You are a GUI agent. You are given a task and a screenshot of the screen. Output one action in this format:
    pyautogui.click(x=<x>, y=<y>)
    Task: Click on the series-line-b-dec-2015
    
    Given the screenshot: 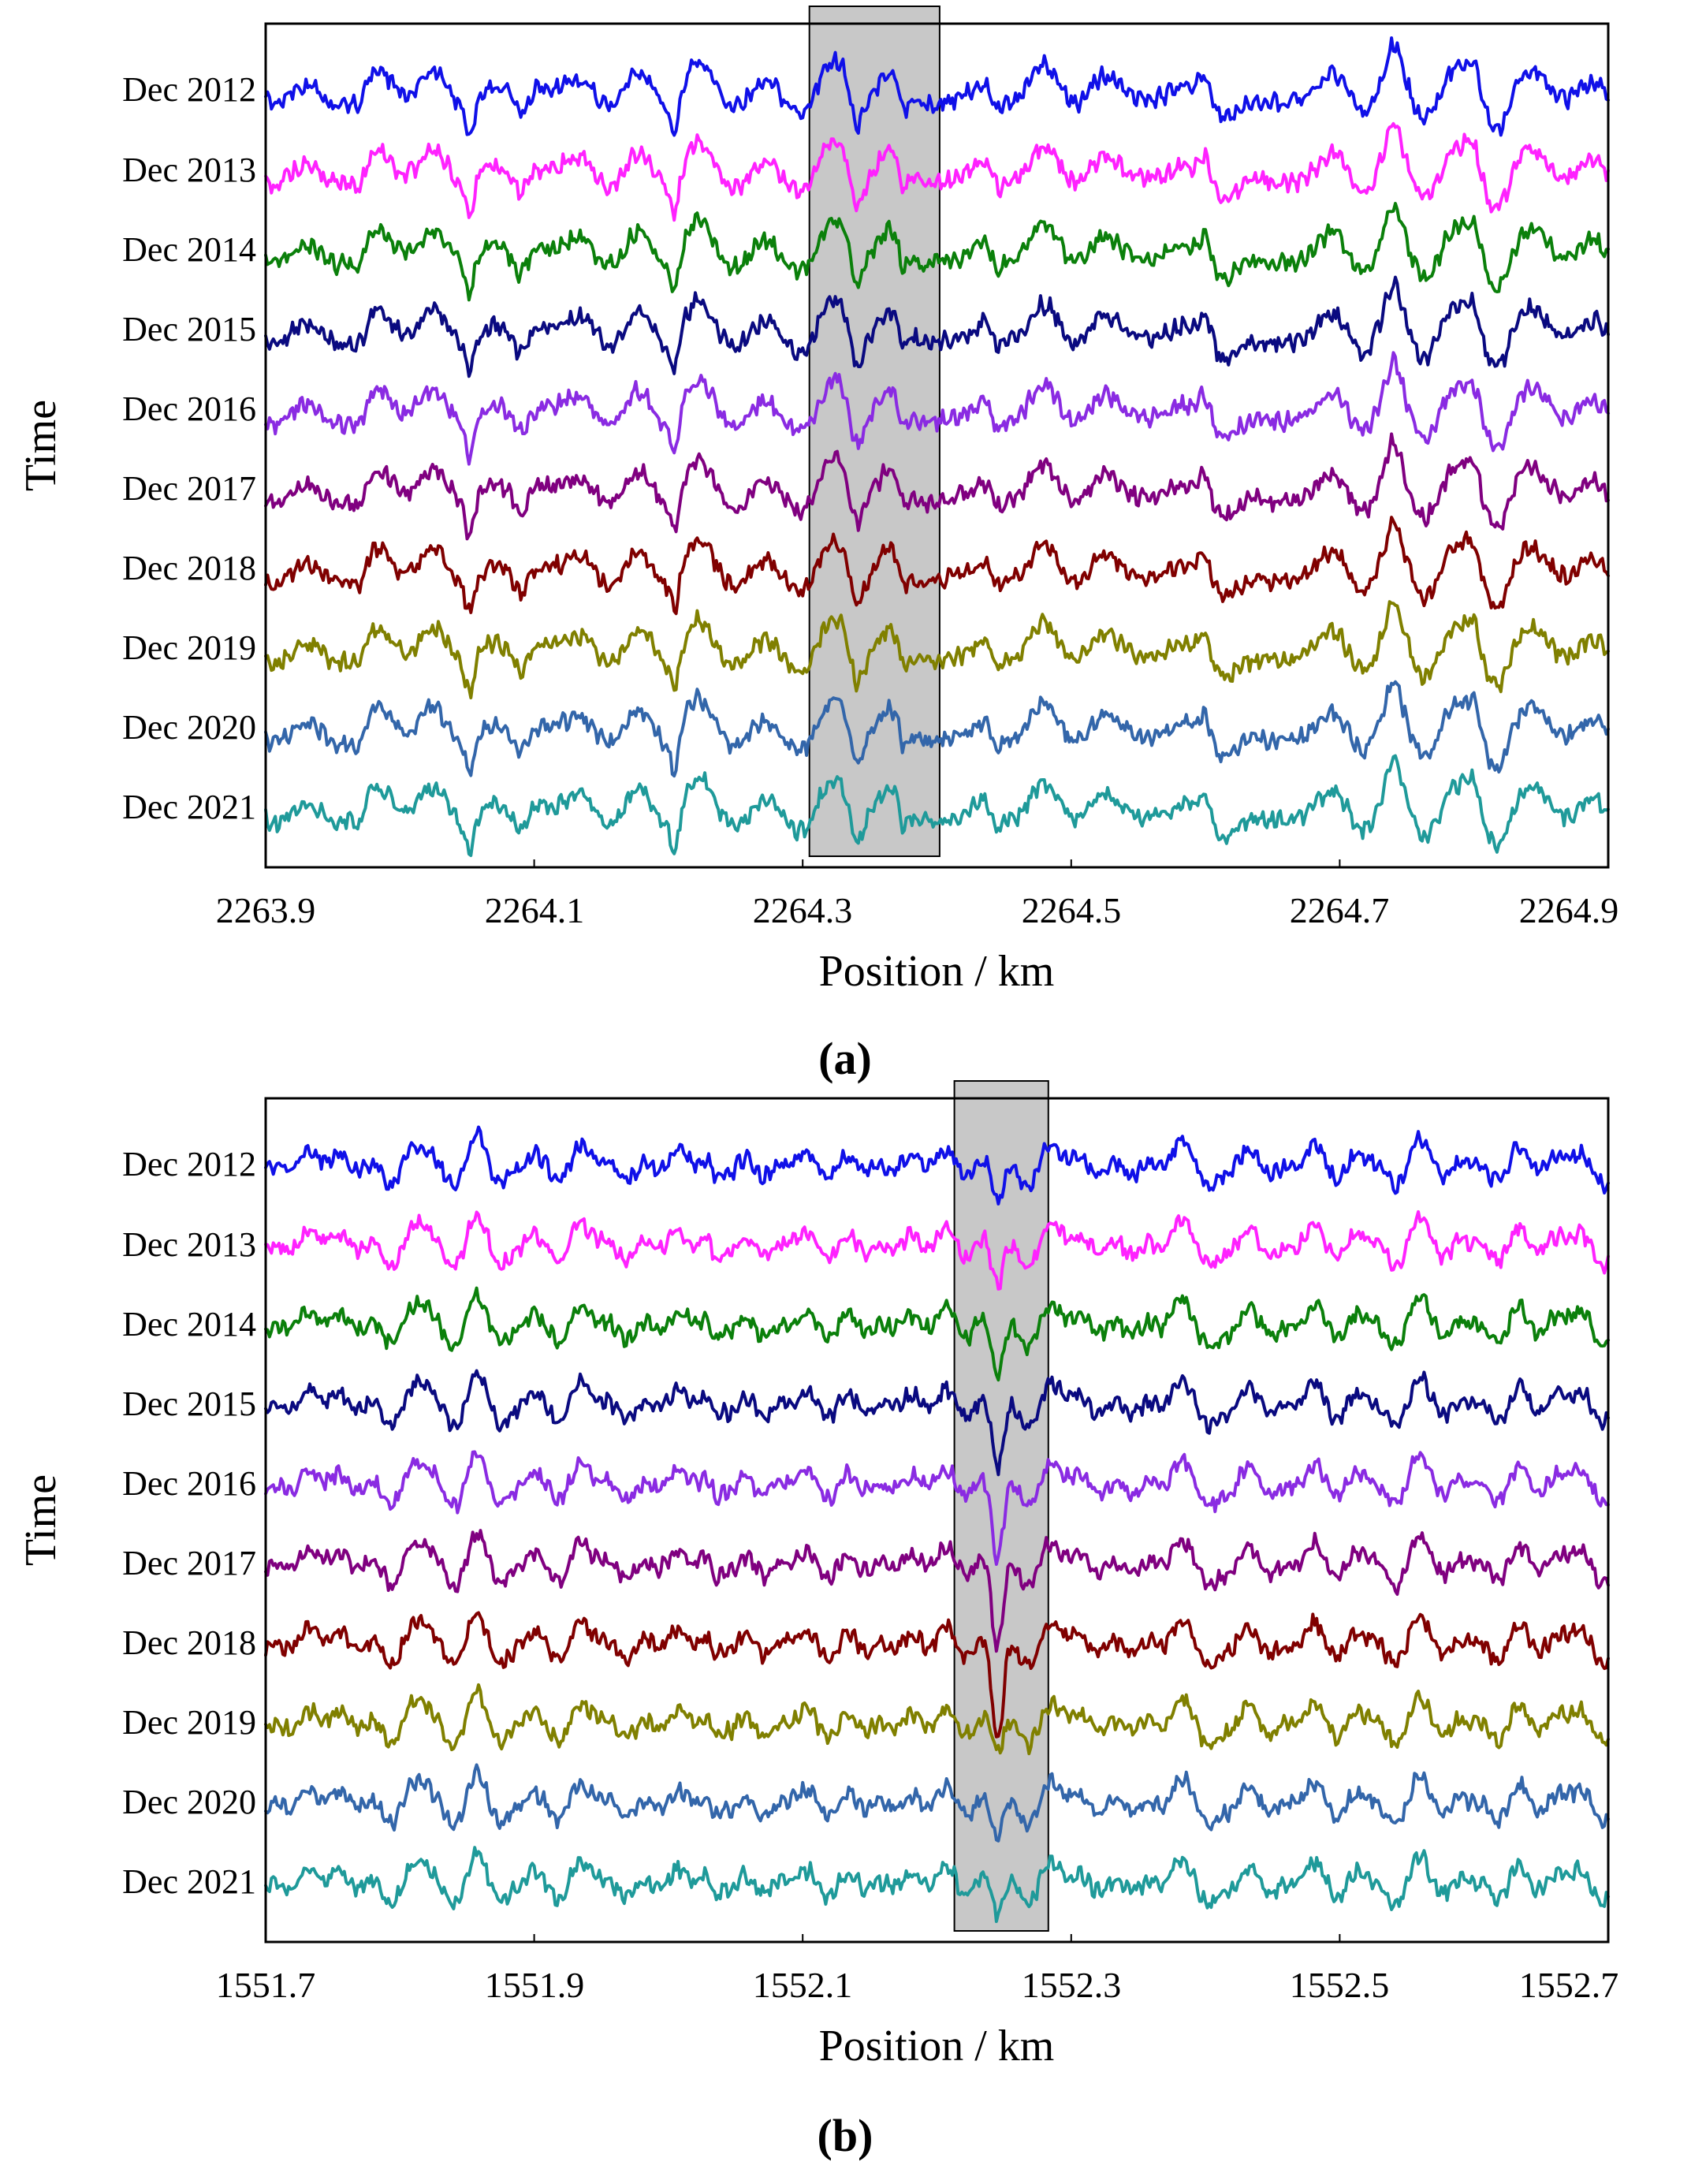 What is the action you would take?
    pyautogui.click(x=937, y=1423)
    